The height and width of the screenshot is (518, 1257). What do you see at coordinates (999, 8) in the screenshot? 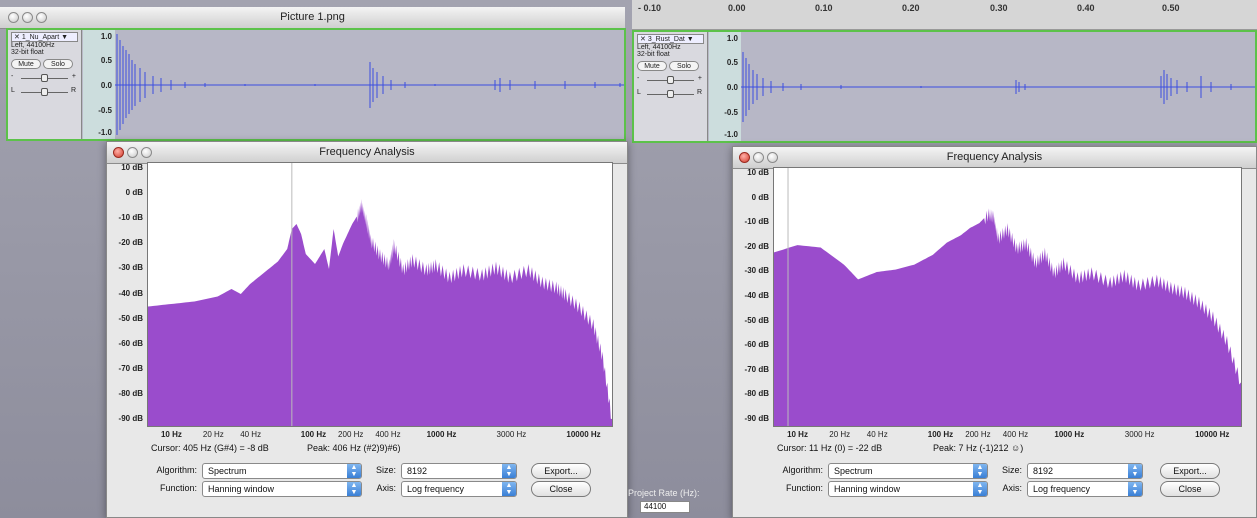
I see `ruler-tick: 0.30` at bounding box center [999, 8].